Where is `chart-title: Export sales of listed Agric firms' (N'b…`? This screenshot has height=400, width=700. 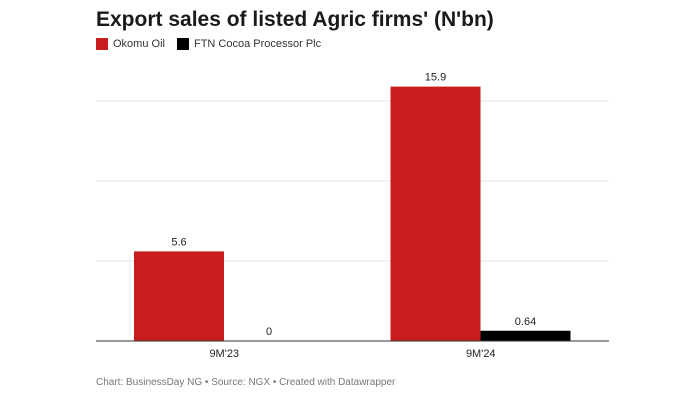 chart-title: Export sales of listed Agric firms' (N'b… is located at coordinates (295, 19).